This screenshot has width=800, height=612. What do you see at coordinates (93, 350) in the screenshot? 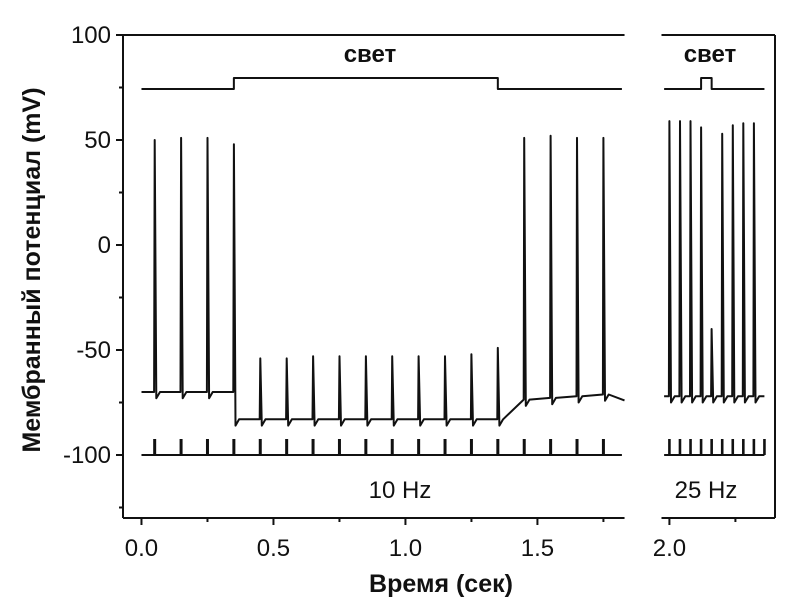
I see `y-tick-label: -50` at bounding box center [93, 350].